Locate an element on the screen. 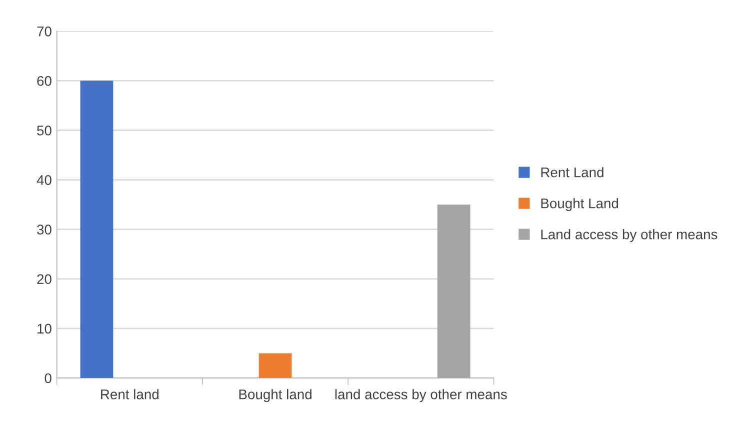 The height and width of the screenshot is (439, 738). legend-label: Land access by other means is located at coordinates (629, 235).